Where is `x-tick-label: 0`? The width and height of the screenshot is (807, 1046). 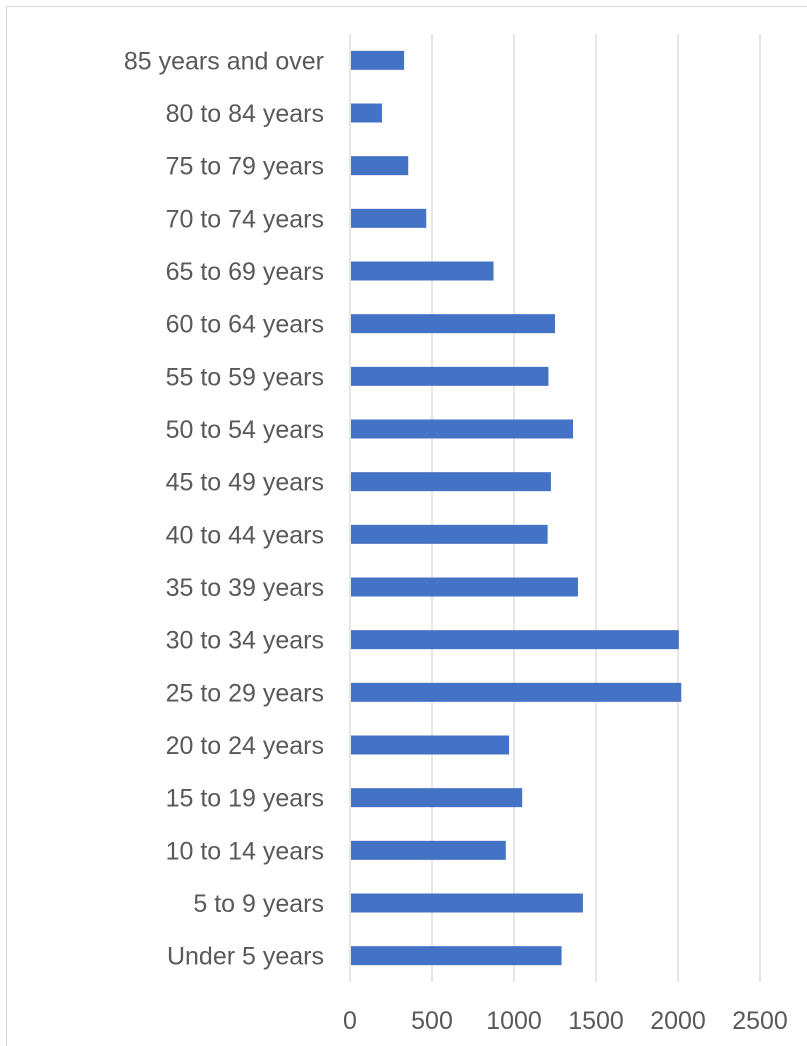 x-tick-label: 0 is located at coordinates (350, 1021).